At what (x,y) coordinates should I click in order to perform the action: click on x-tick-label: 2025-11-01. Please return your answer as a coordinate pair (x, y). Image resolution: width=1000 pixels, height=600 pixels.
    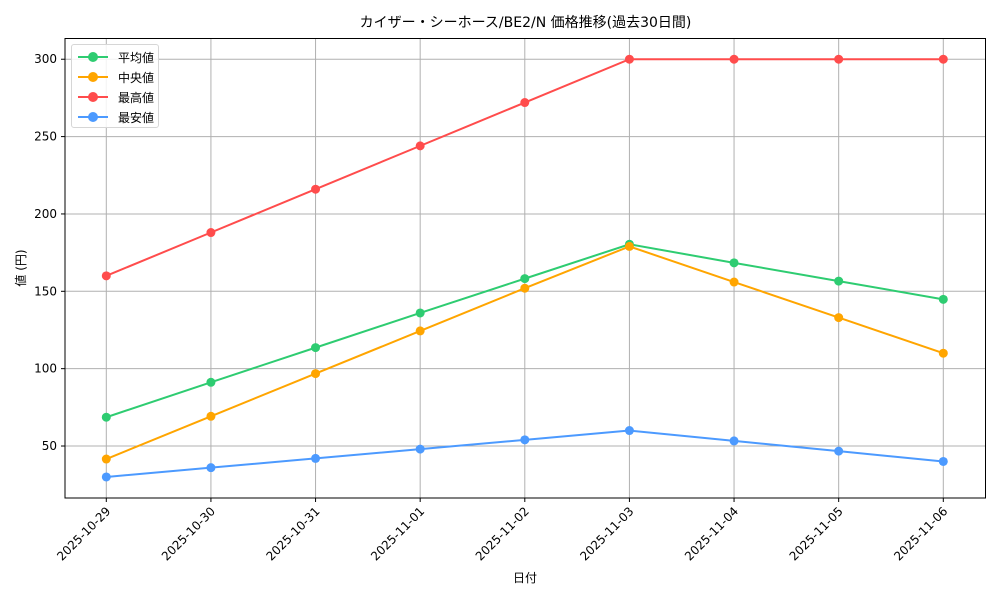
    Looking at the image, I should click on (397, 533).